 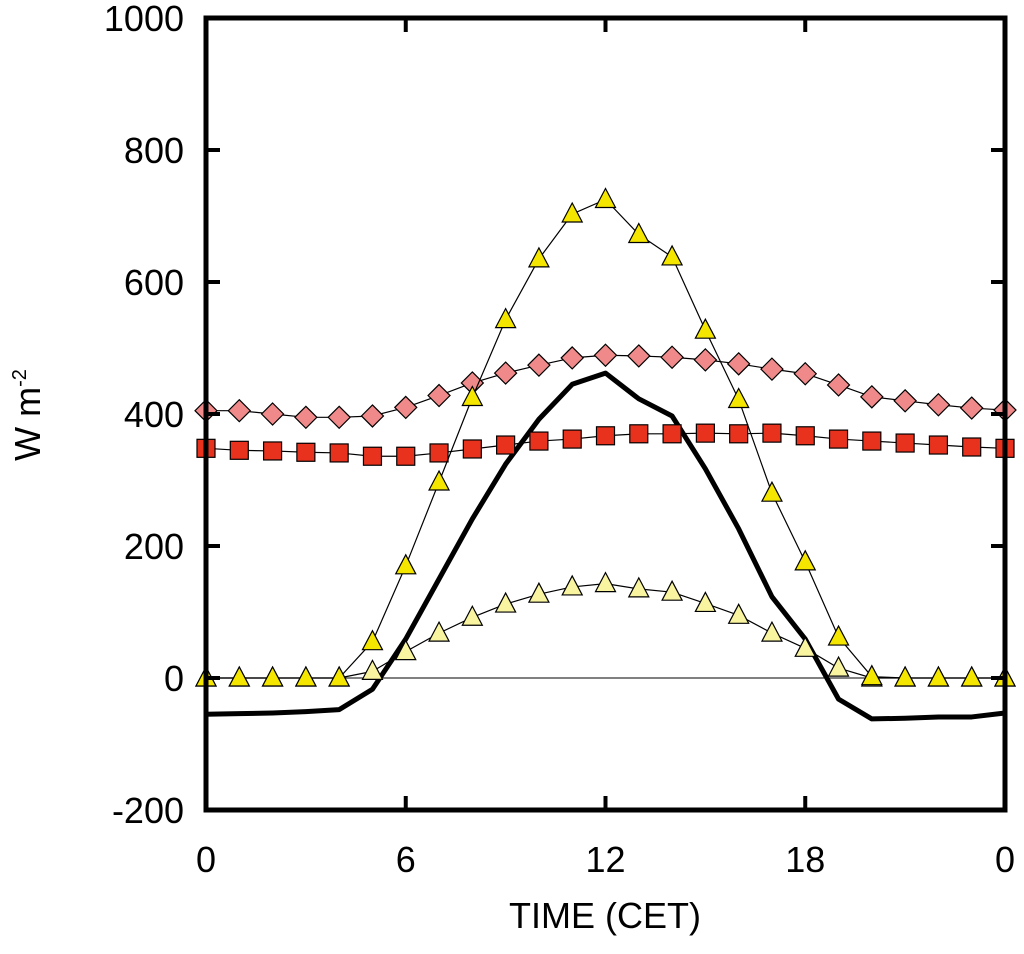 What do you see at coordinates (605, 859) in the screenshot?
I see `x-tick-label: 12` at bounding box center [605, 859].